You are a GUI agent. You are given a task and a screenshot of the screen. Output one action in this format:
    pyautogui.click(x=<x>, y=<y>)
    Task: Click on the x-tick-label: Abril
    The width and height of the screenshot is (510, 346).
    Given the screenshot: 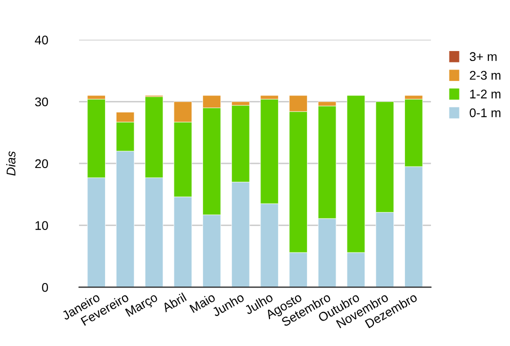 What is the action you would take?
    pyautogui.click(x=174, y=302)
    